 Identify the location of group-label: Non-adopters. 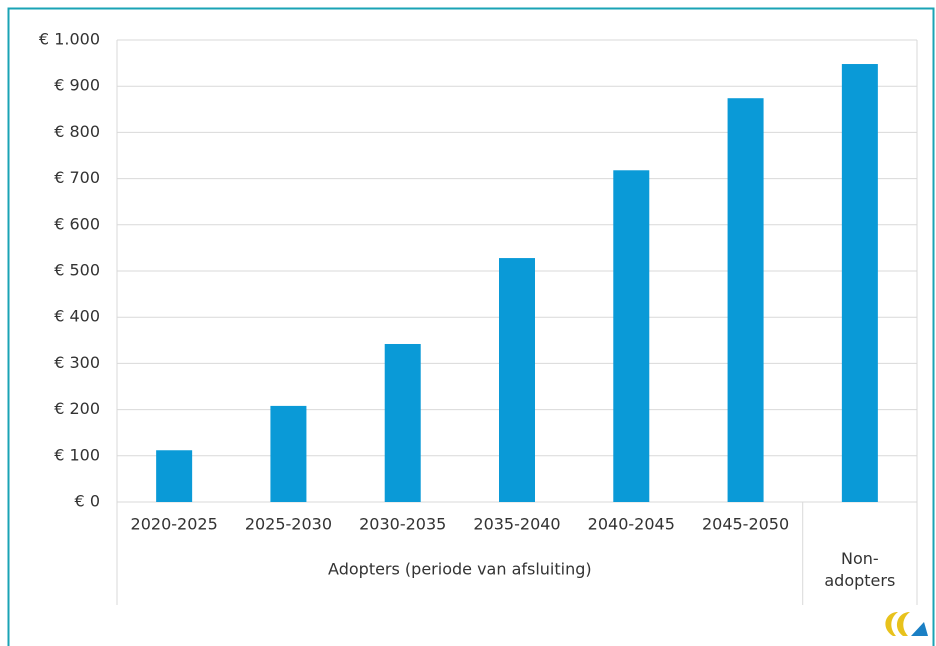
(859, 569).